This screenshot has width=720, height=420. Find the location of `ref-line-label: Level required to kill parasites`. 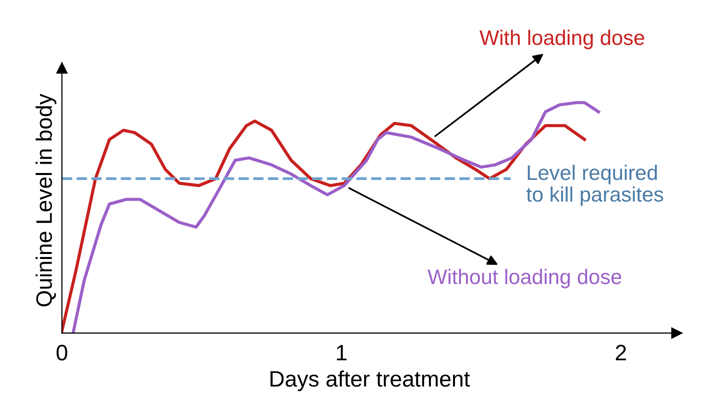

ref-line-label: Level required to kill parasites is located at coordinates (595, 185).